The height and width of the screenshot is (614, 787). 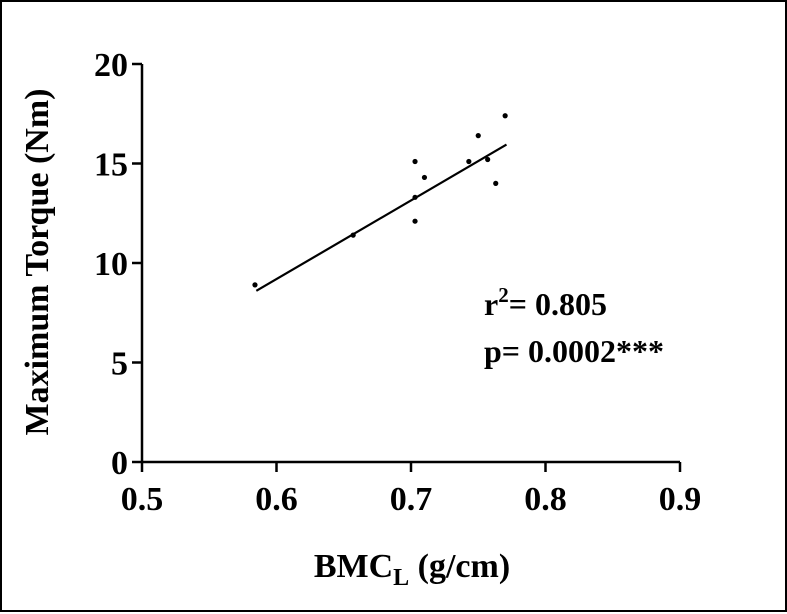 I want to click on x-axis-title-unit: (g/cm), so click(x=459, y=566).